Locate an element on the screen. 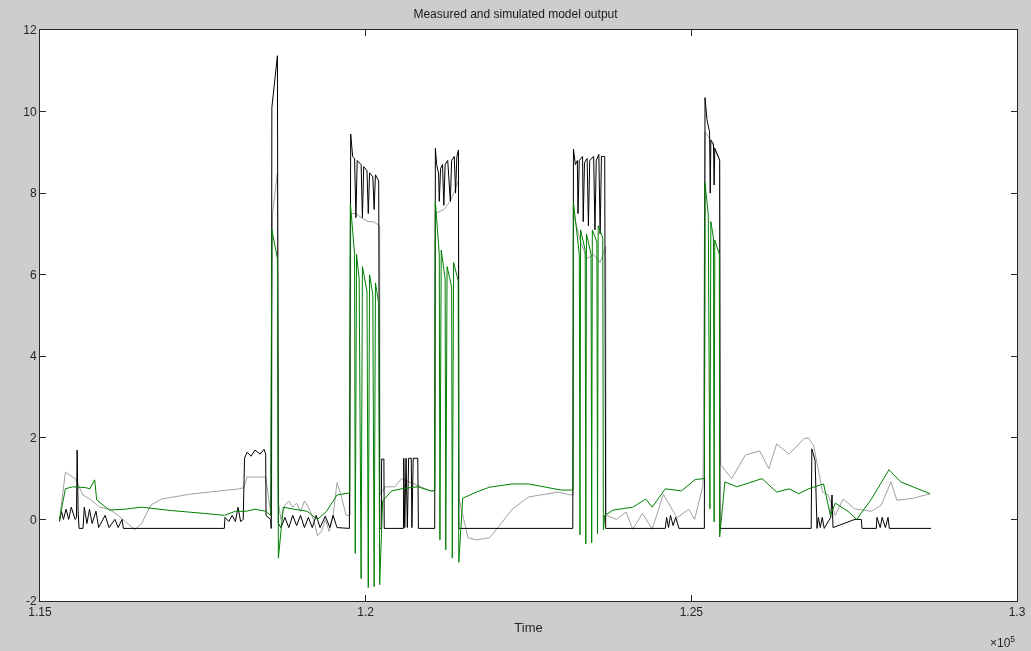 The width and height of the screenshot is (1031, 651). y-tick-label: 10 is located at coordinates (30, 111).